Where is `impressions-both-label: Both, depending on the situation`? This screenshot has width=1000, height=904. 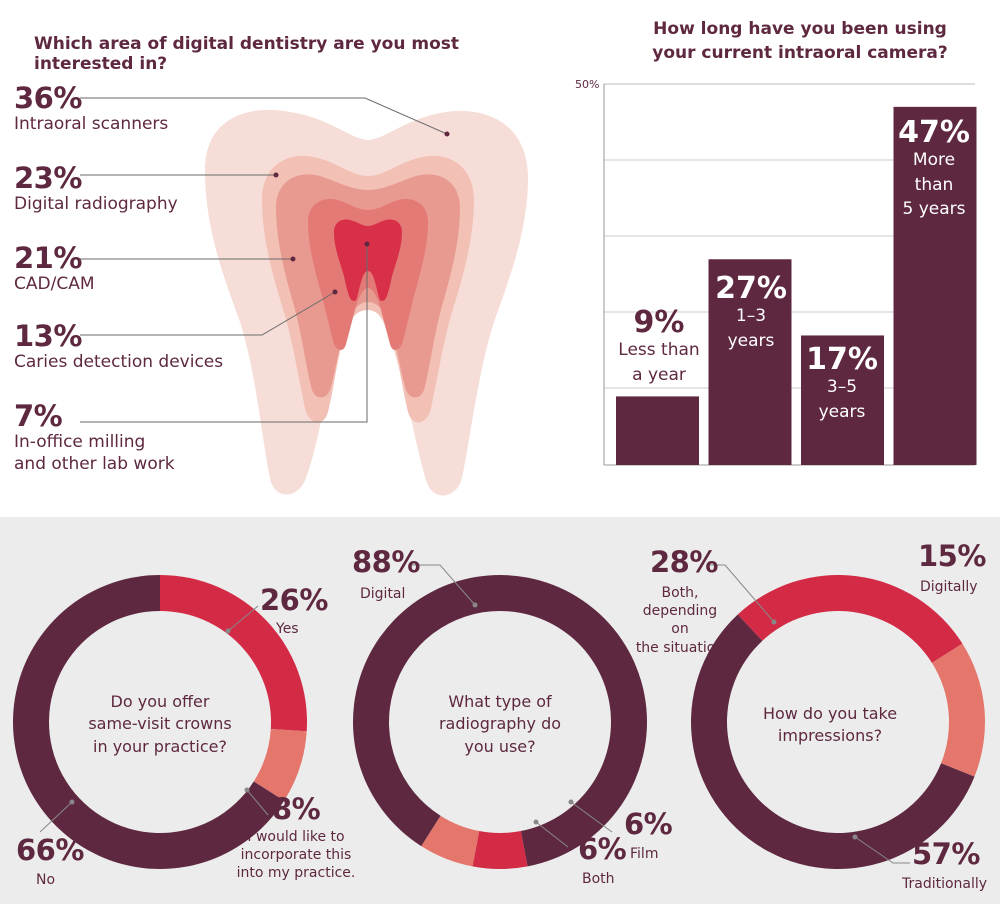 impressions-both-label: Both, depending on the situation is located at coordinates (680, 620).